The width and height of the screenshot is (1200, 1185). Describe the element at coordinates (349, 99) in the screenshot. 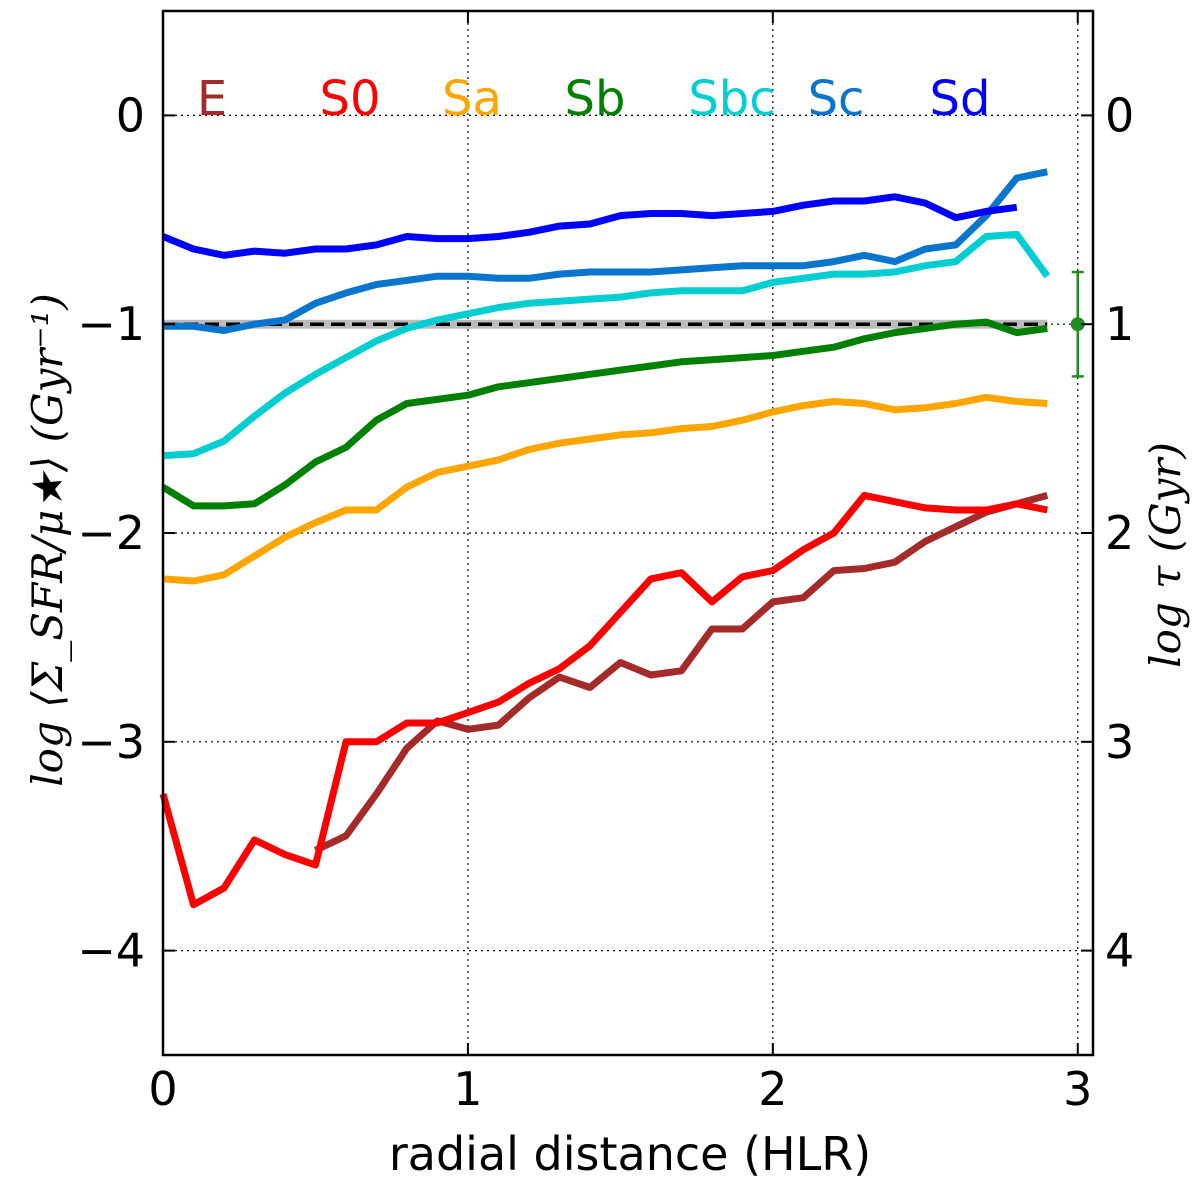

I see `legend-label-s0: S0` at that location.